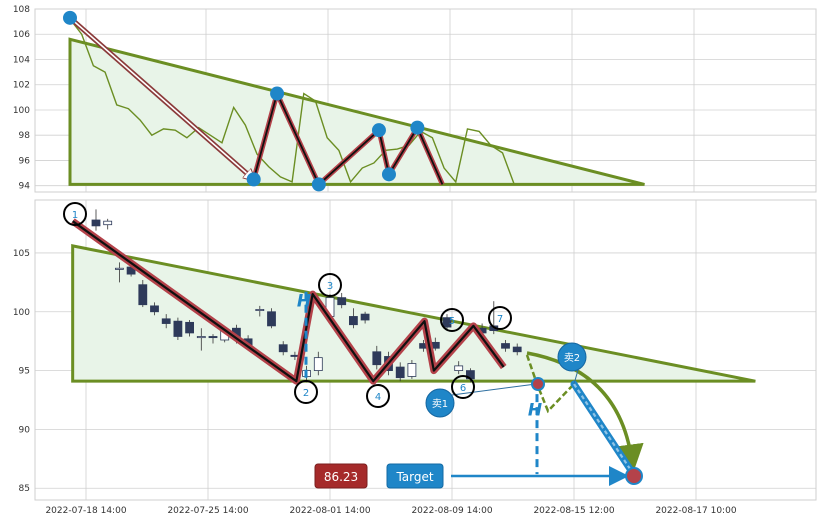  Describe the element at coordinates (207, 511) in the screenshot. I see `x-tick-label: 2022-07-25 14:00` at that location.